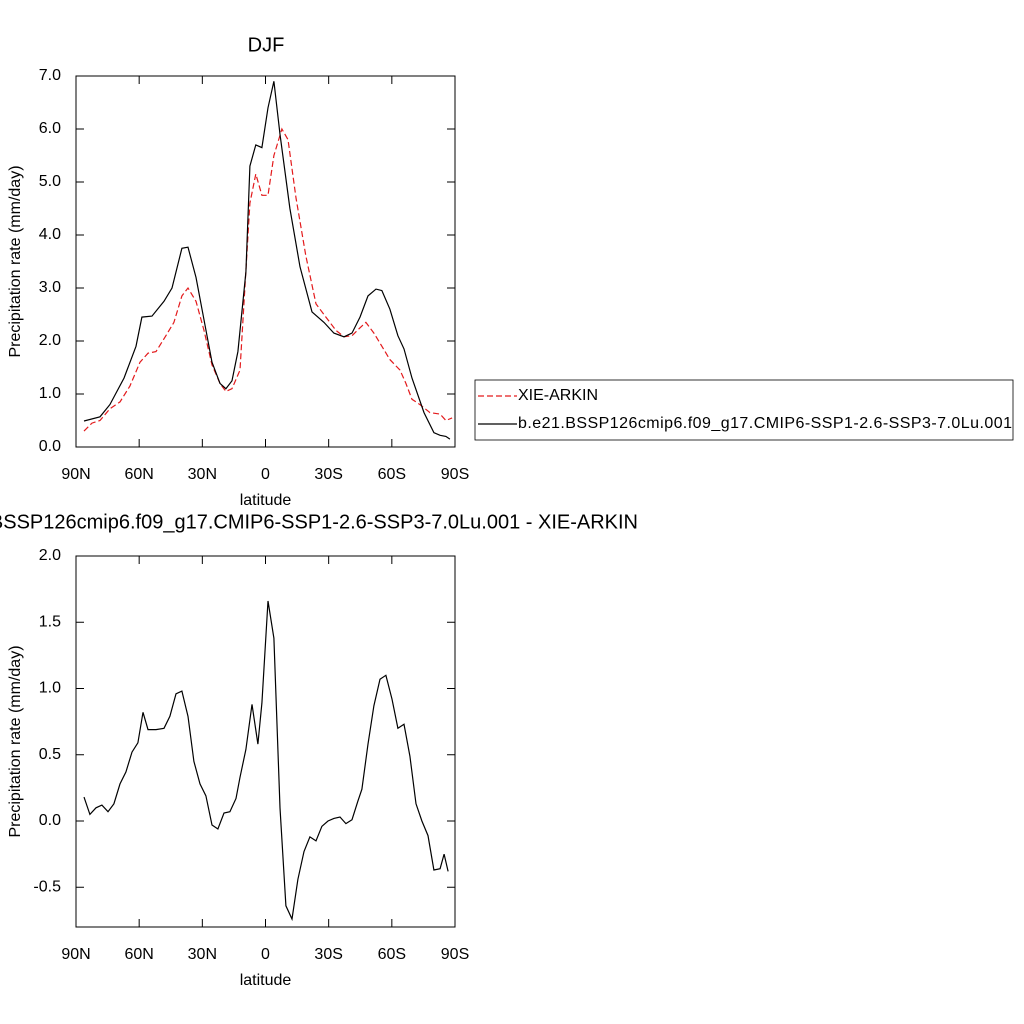 The height and width of the screenshot is (1024, 1024). I want to click on y-tick-label: 6.0, so click(50, 128).